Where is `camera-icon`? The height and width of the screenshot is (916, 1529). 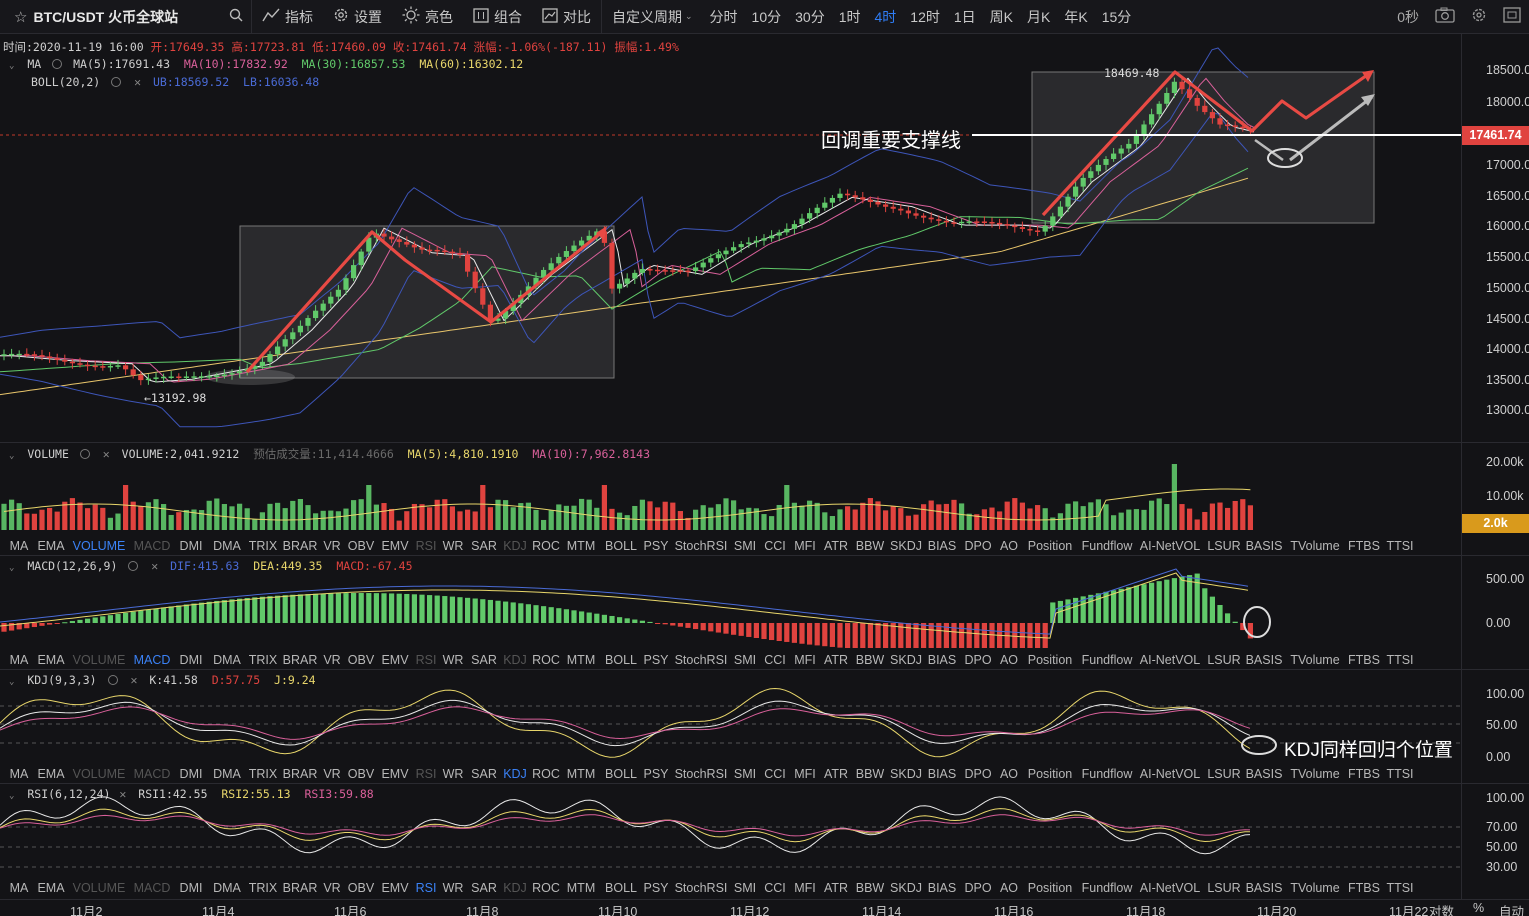
camera-icon is located at coordinates (1445, 16).